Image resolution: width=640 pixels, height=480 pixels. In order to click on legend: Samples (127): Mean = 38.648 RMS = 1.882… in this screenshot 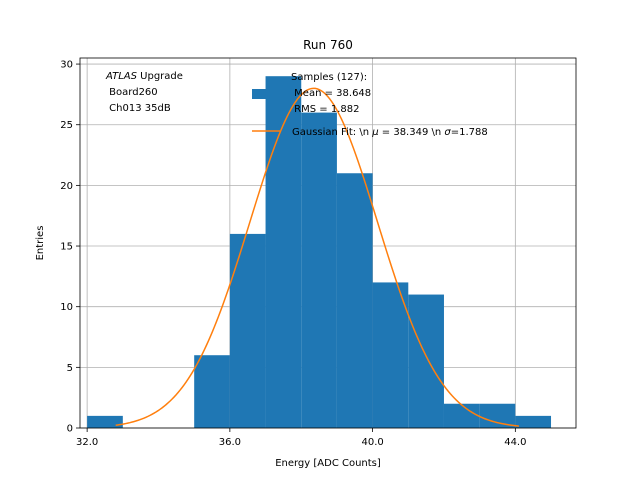, I will do `click(370, 105)`.